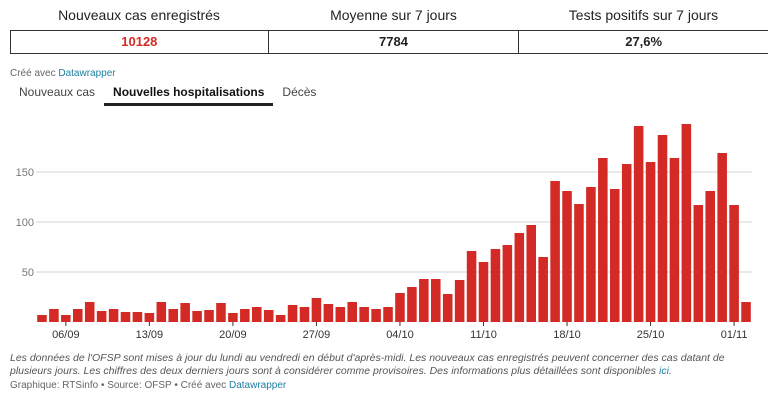 The height and width of the screenshot is (402, 768). What do you see at coordinates (87, 73) in the screenshot?
I see `datawrapper-link-top: Datawrapper` at bounding box center [87, 73].